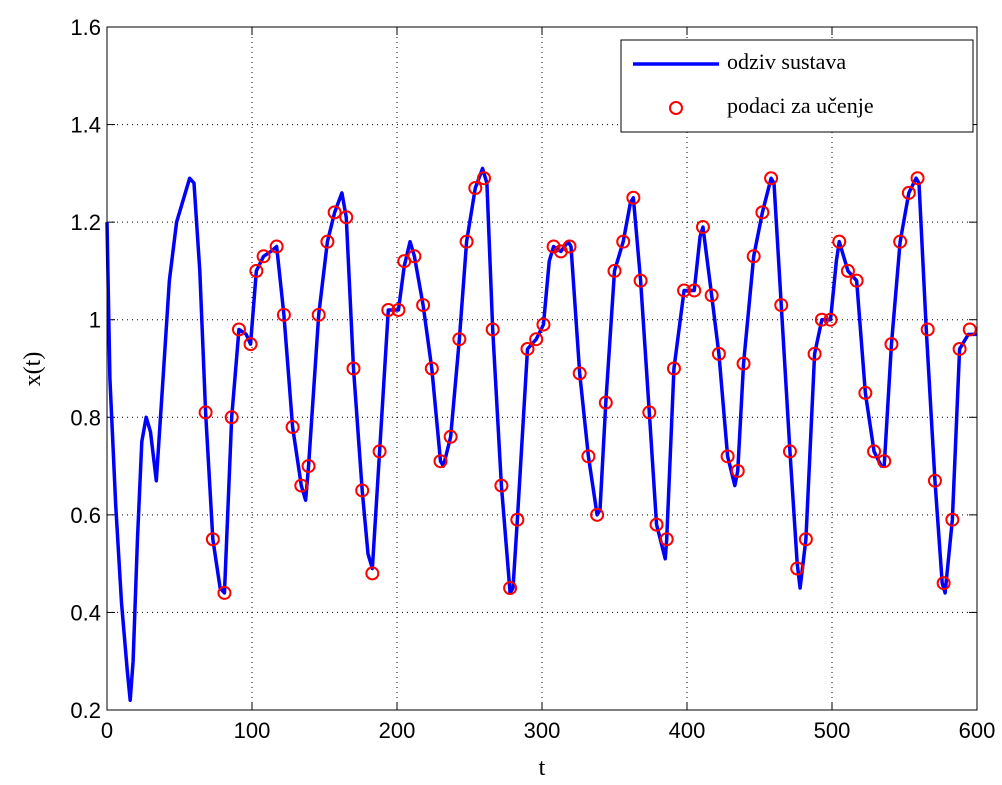 The width and height of the screenshot is (1002, 785). Describe the element at coordinates (85, 417) in the screenshot. I see `y-tick-label: 0.8` at that location.